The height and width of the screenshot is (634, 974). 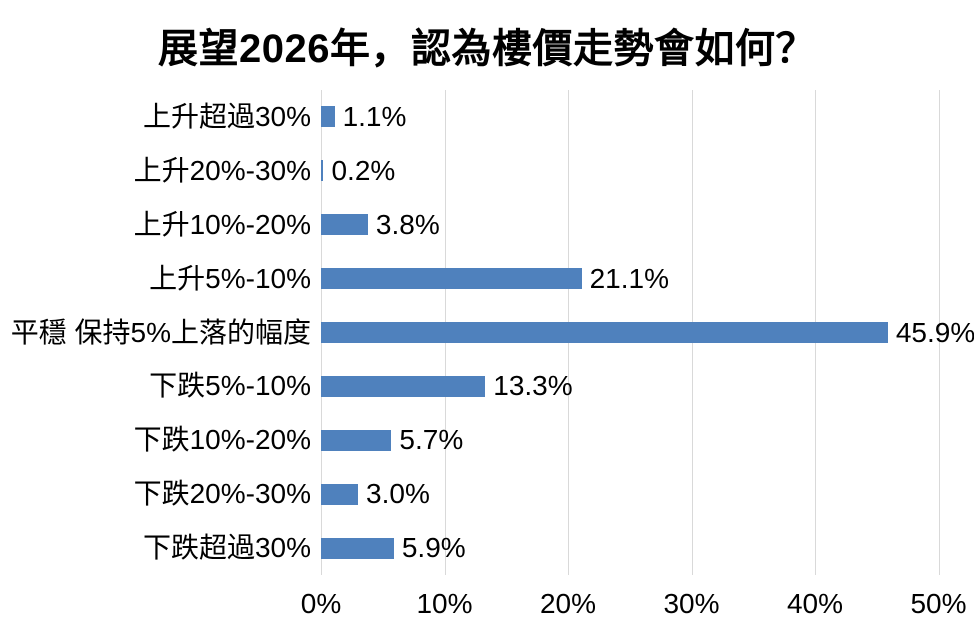 I want to click on category-label: 下跌20%-30%, so click(x=222, y=494).